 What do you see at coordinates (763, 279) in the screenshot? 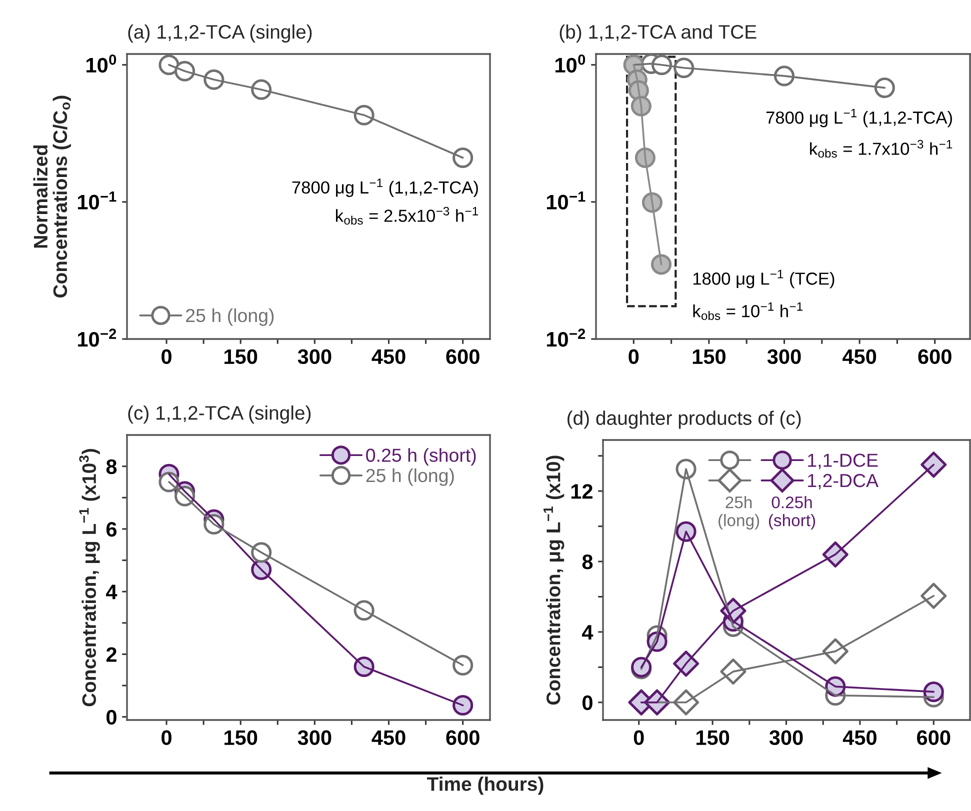
I see `annotation: 1800 μg L$^{−1}$ (TCE)` at bounding box center [763, 279].